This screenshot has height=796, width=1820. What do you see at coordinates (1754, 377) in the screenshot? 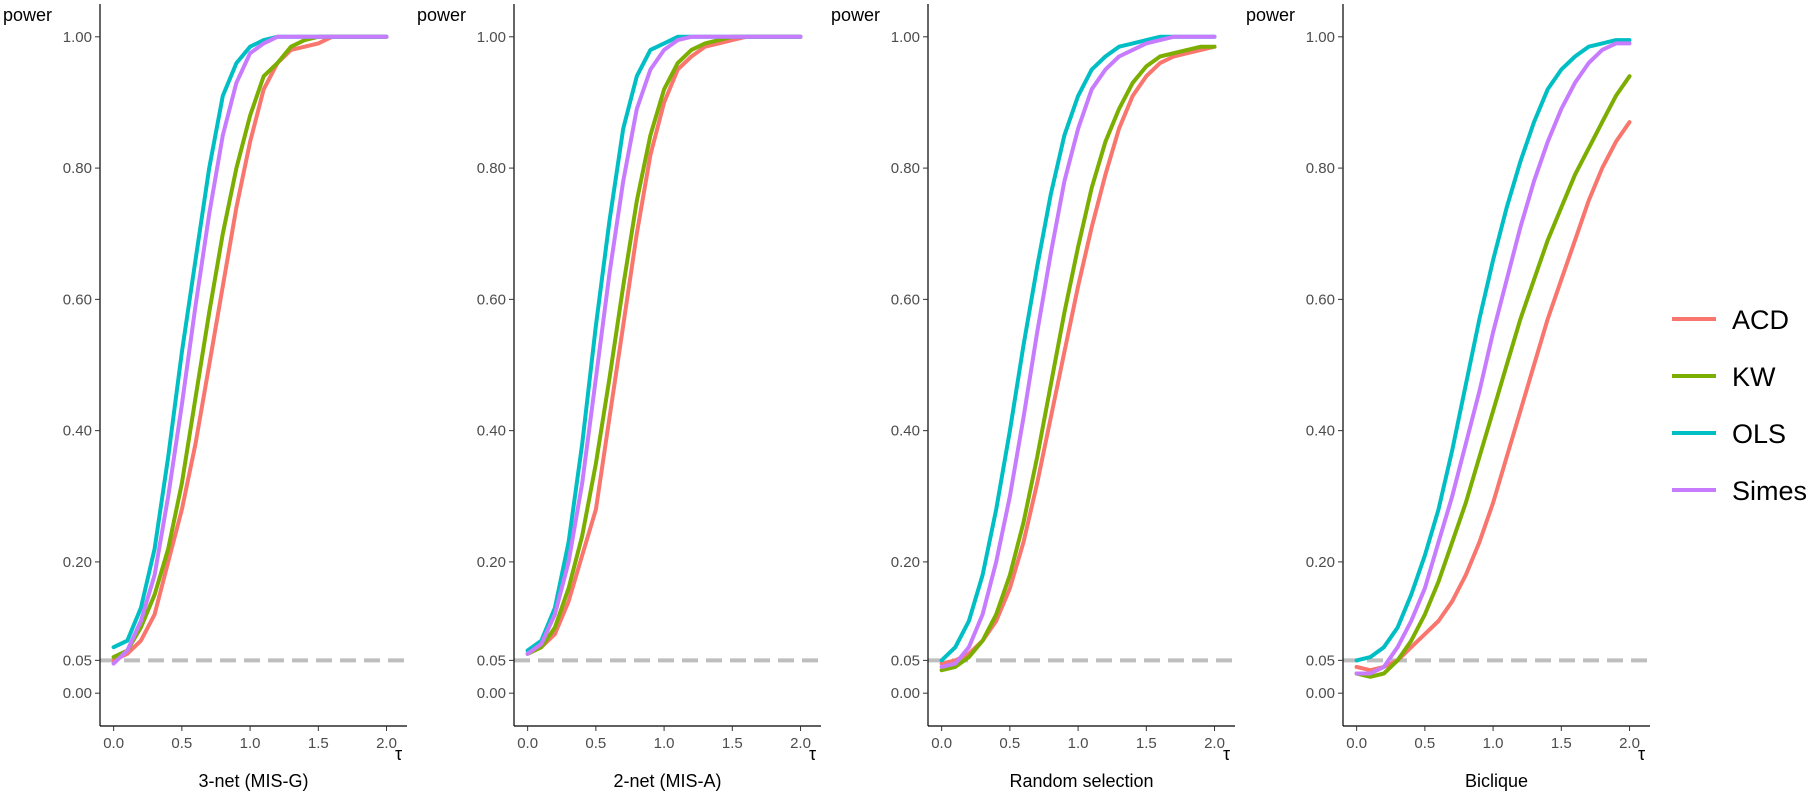
I see `legend-label: KW` at bounding box center [1754, 377].